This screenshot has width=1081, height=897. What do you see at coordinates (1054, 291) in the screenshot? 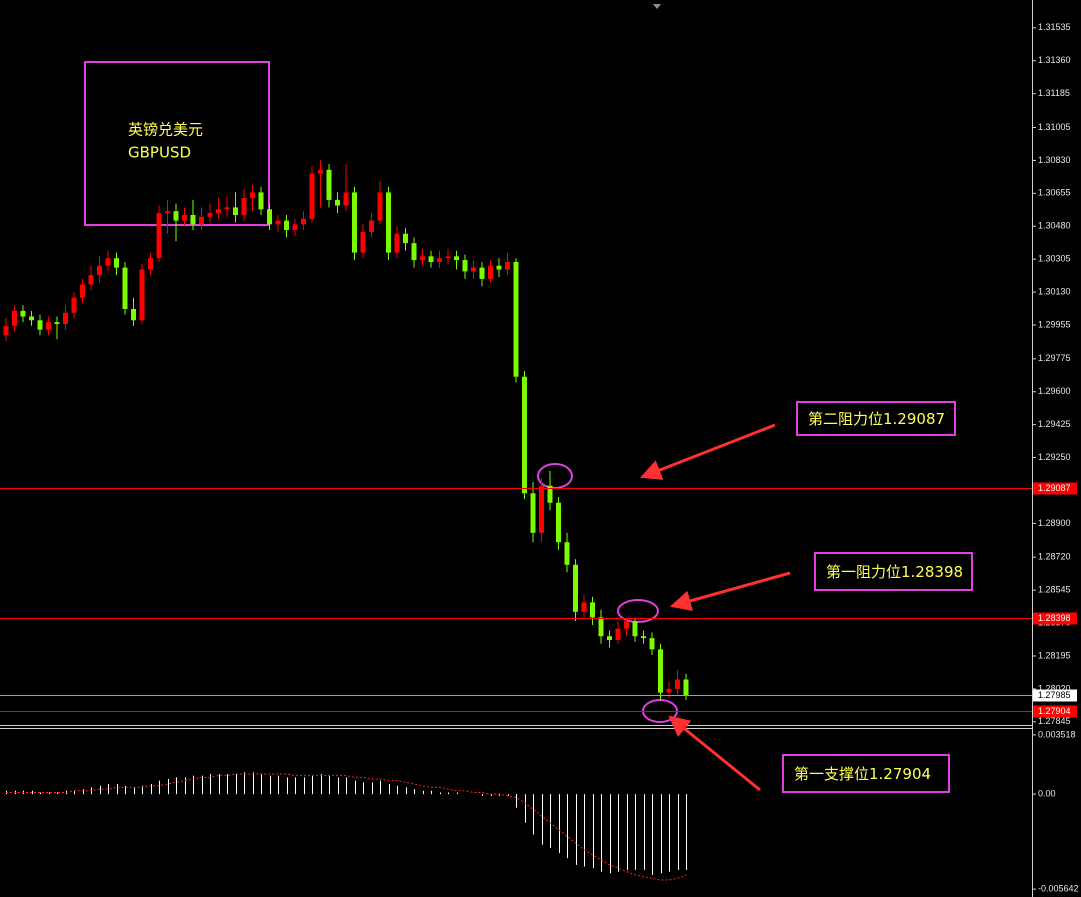
I see `y-tick-label: 1.30130` at bounding box center [1054, 291].